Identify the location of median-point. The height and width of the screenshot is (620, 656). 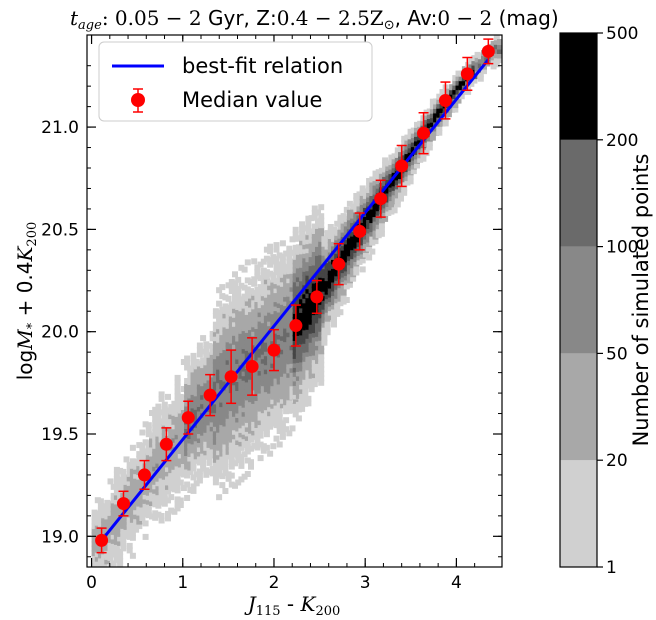
(296, 326).